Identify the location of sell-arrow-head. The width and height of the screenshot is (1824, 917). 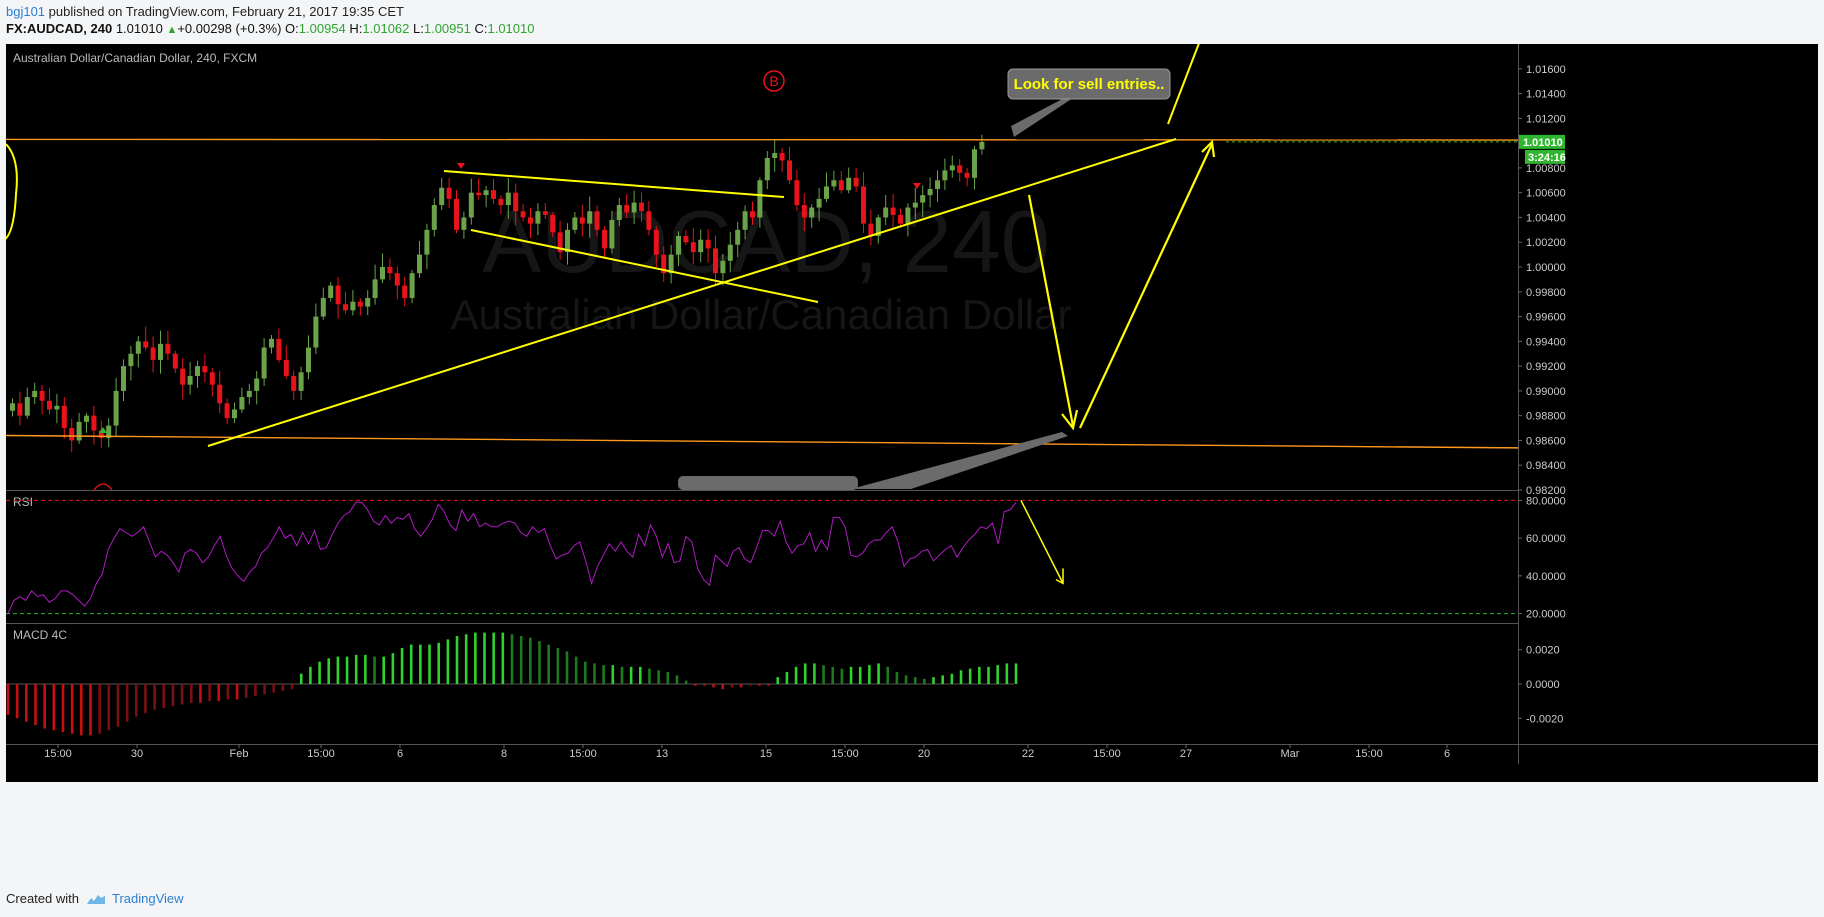
(1070, 420).